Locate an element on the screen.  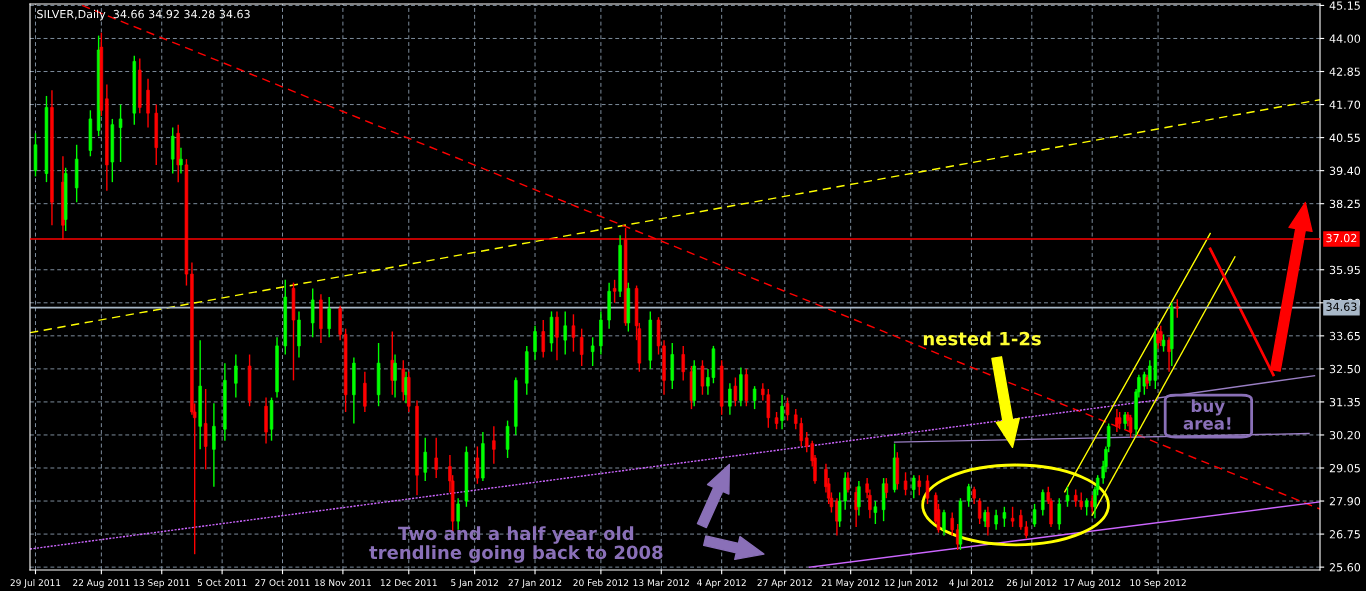
x-tick-label: 17 Aug 2012 is located at coordinates (1092, 583).